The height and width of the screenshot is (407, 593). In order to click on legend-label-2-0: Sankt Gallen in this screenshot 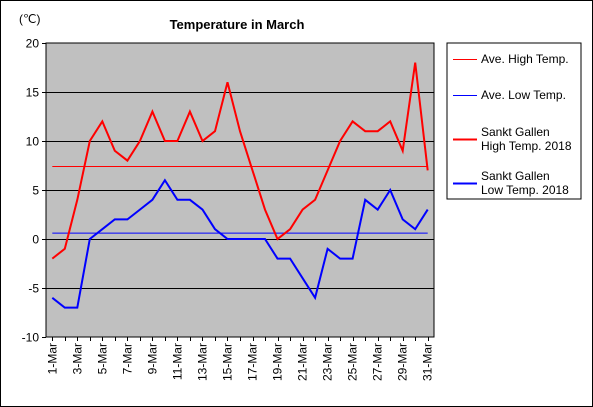, I will do `click(515, 132)`.